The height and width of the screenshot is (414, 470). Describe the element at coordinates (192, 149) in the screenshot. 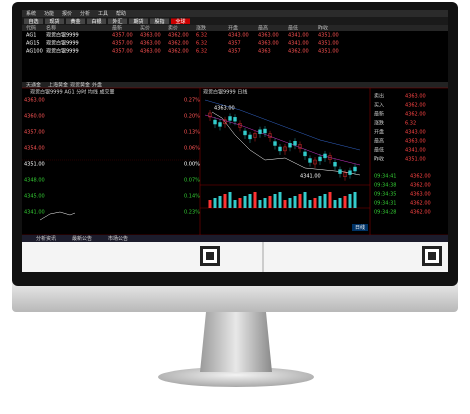

I see `pct-label: 0.06%` at that location.